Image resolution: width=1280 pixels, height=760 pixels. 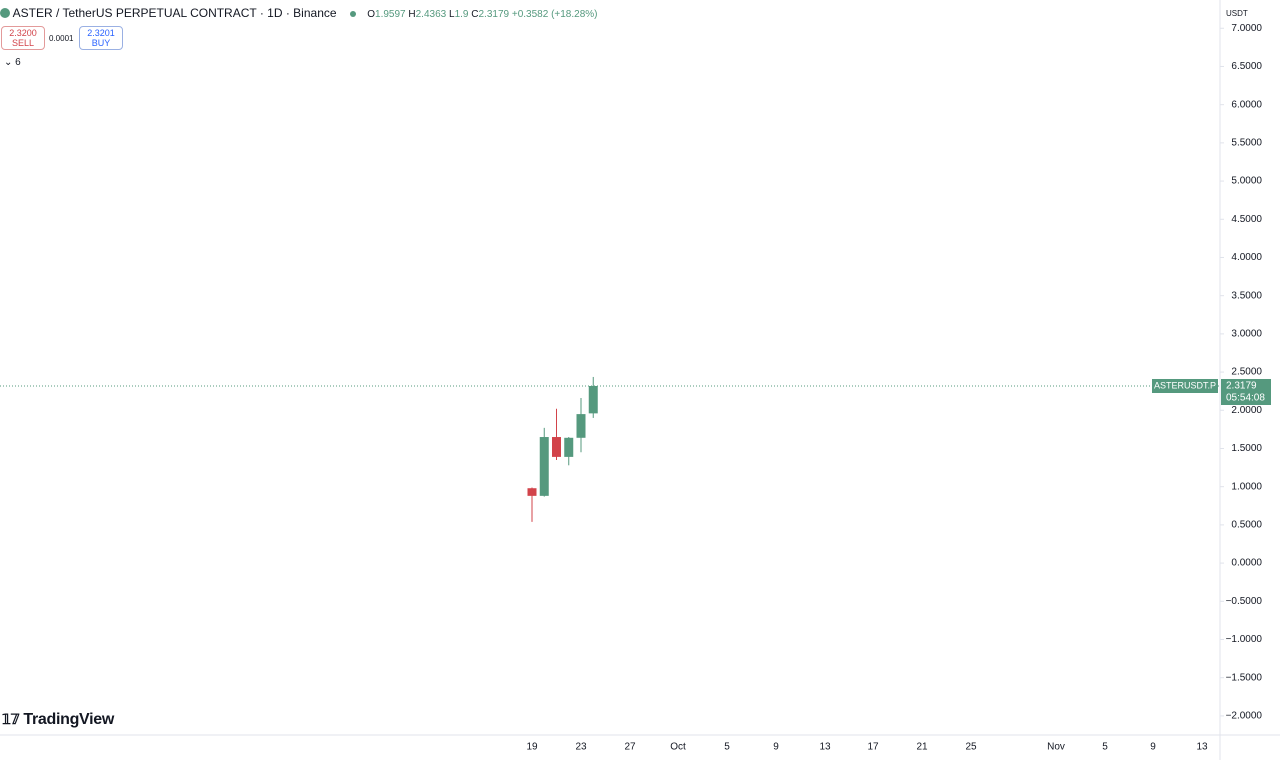 What do you see at coordinates (1246, 257) in the screenshot?
I see `y-tick-label: 4.0000` at bounding box center [1246, 257].